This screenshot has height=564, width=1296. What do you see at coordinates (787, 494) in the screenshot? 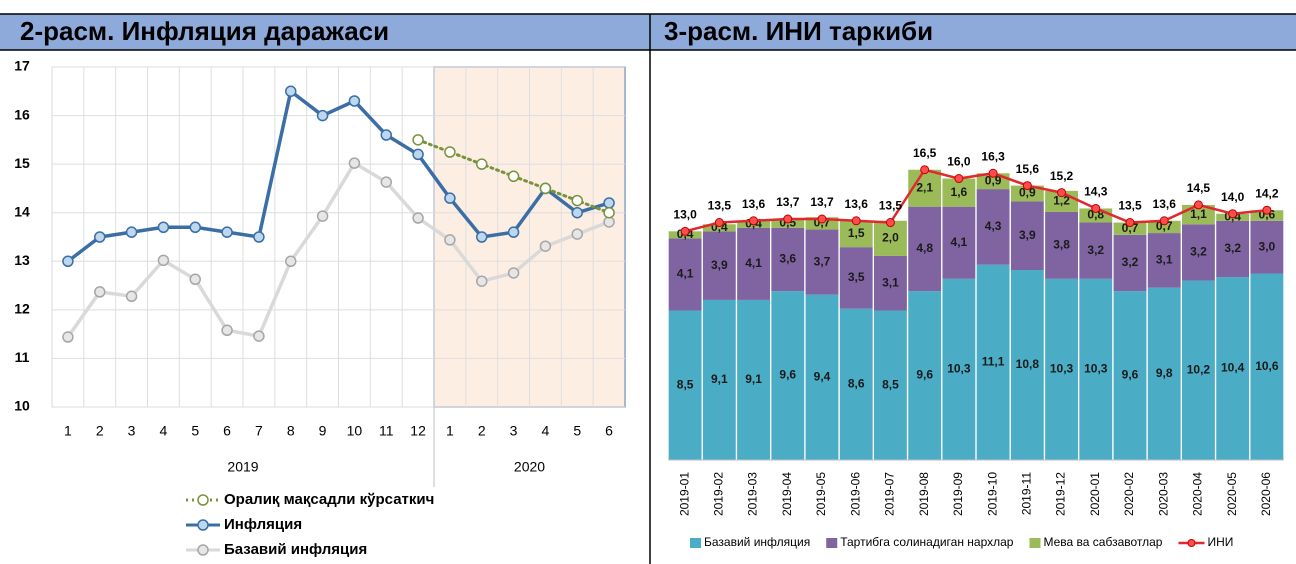
I see `x-tick-label: 2019-04` at bounding box center [787, 494].